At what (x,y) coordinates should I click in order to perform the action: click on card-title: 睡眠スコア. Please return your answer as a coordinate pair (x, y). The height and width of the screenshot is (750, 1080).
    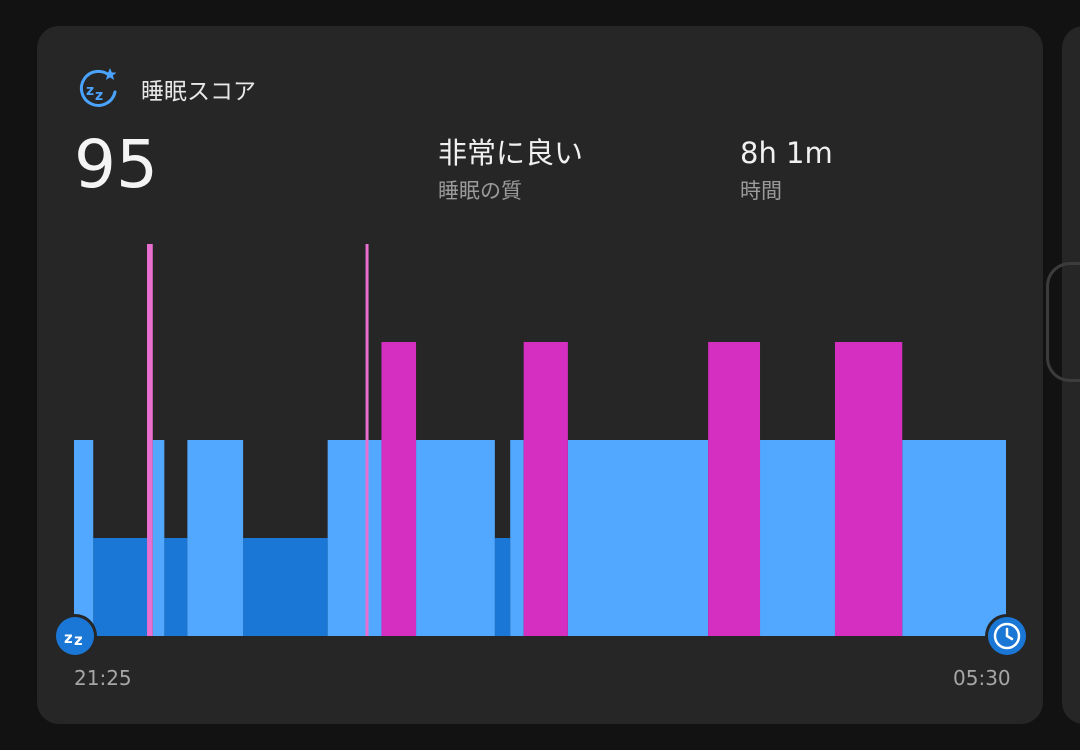
    Looking at the image, I should click on (198, 92).